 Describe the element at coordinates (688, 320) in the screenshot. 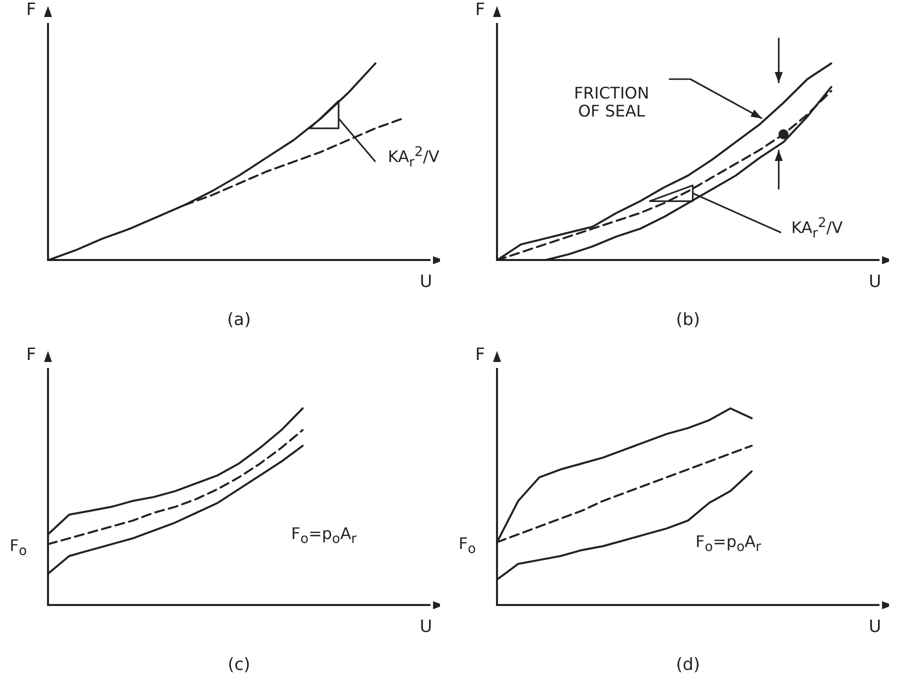

I see `text: (b)` at that location.